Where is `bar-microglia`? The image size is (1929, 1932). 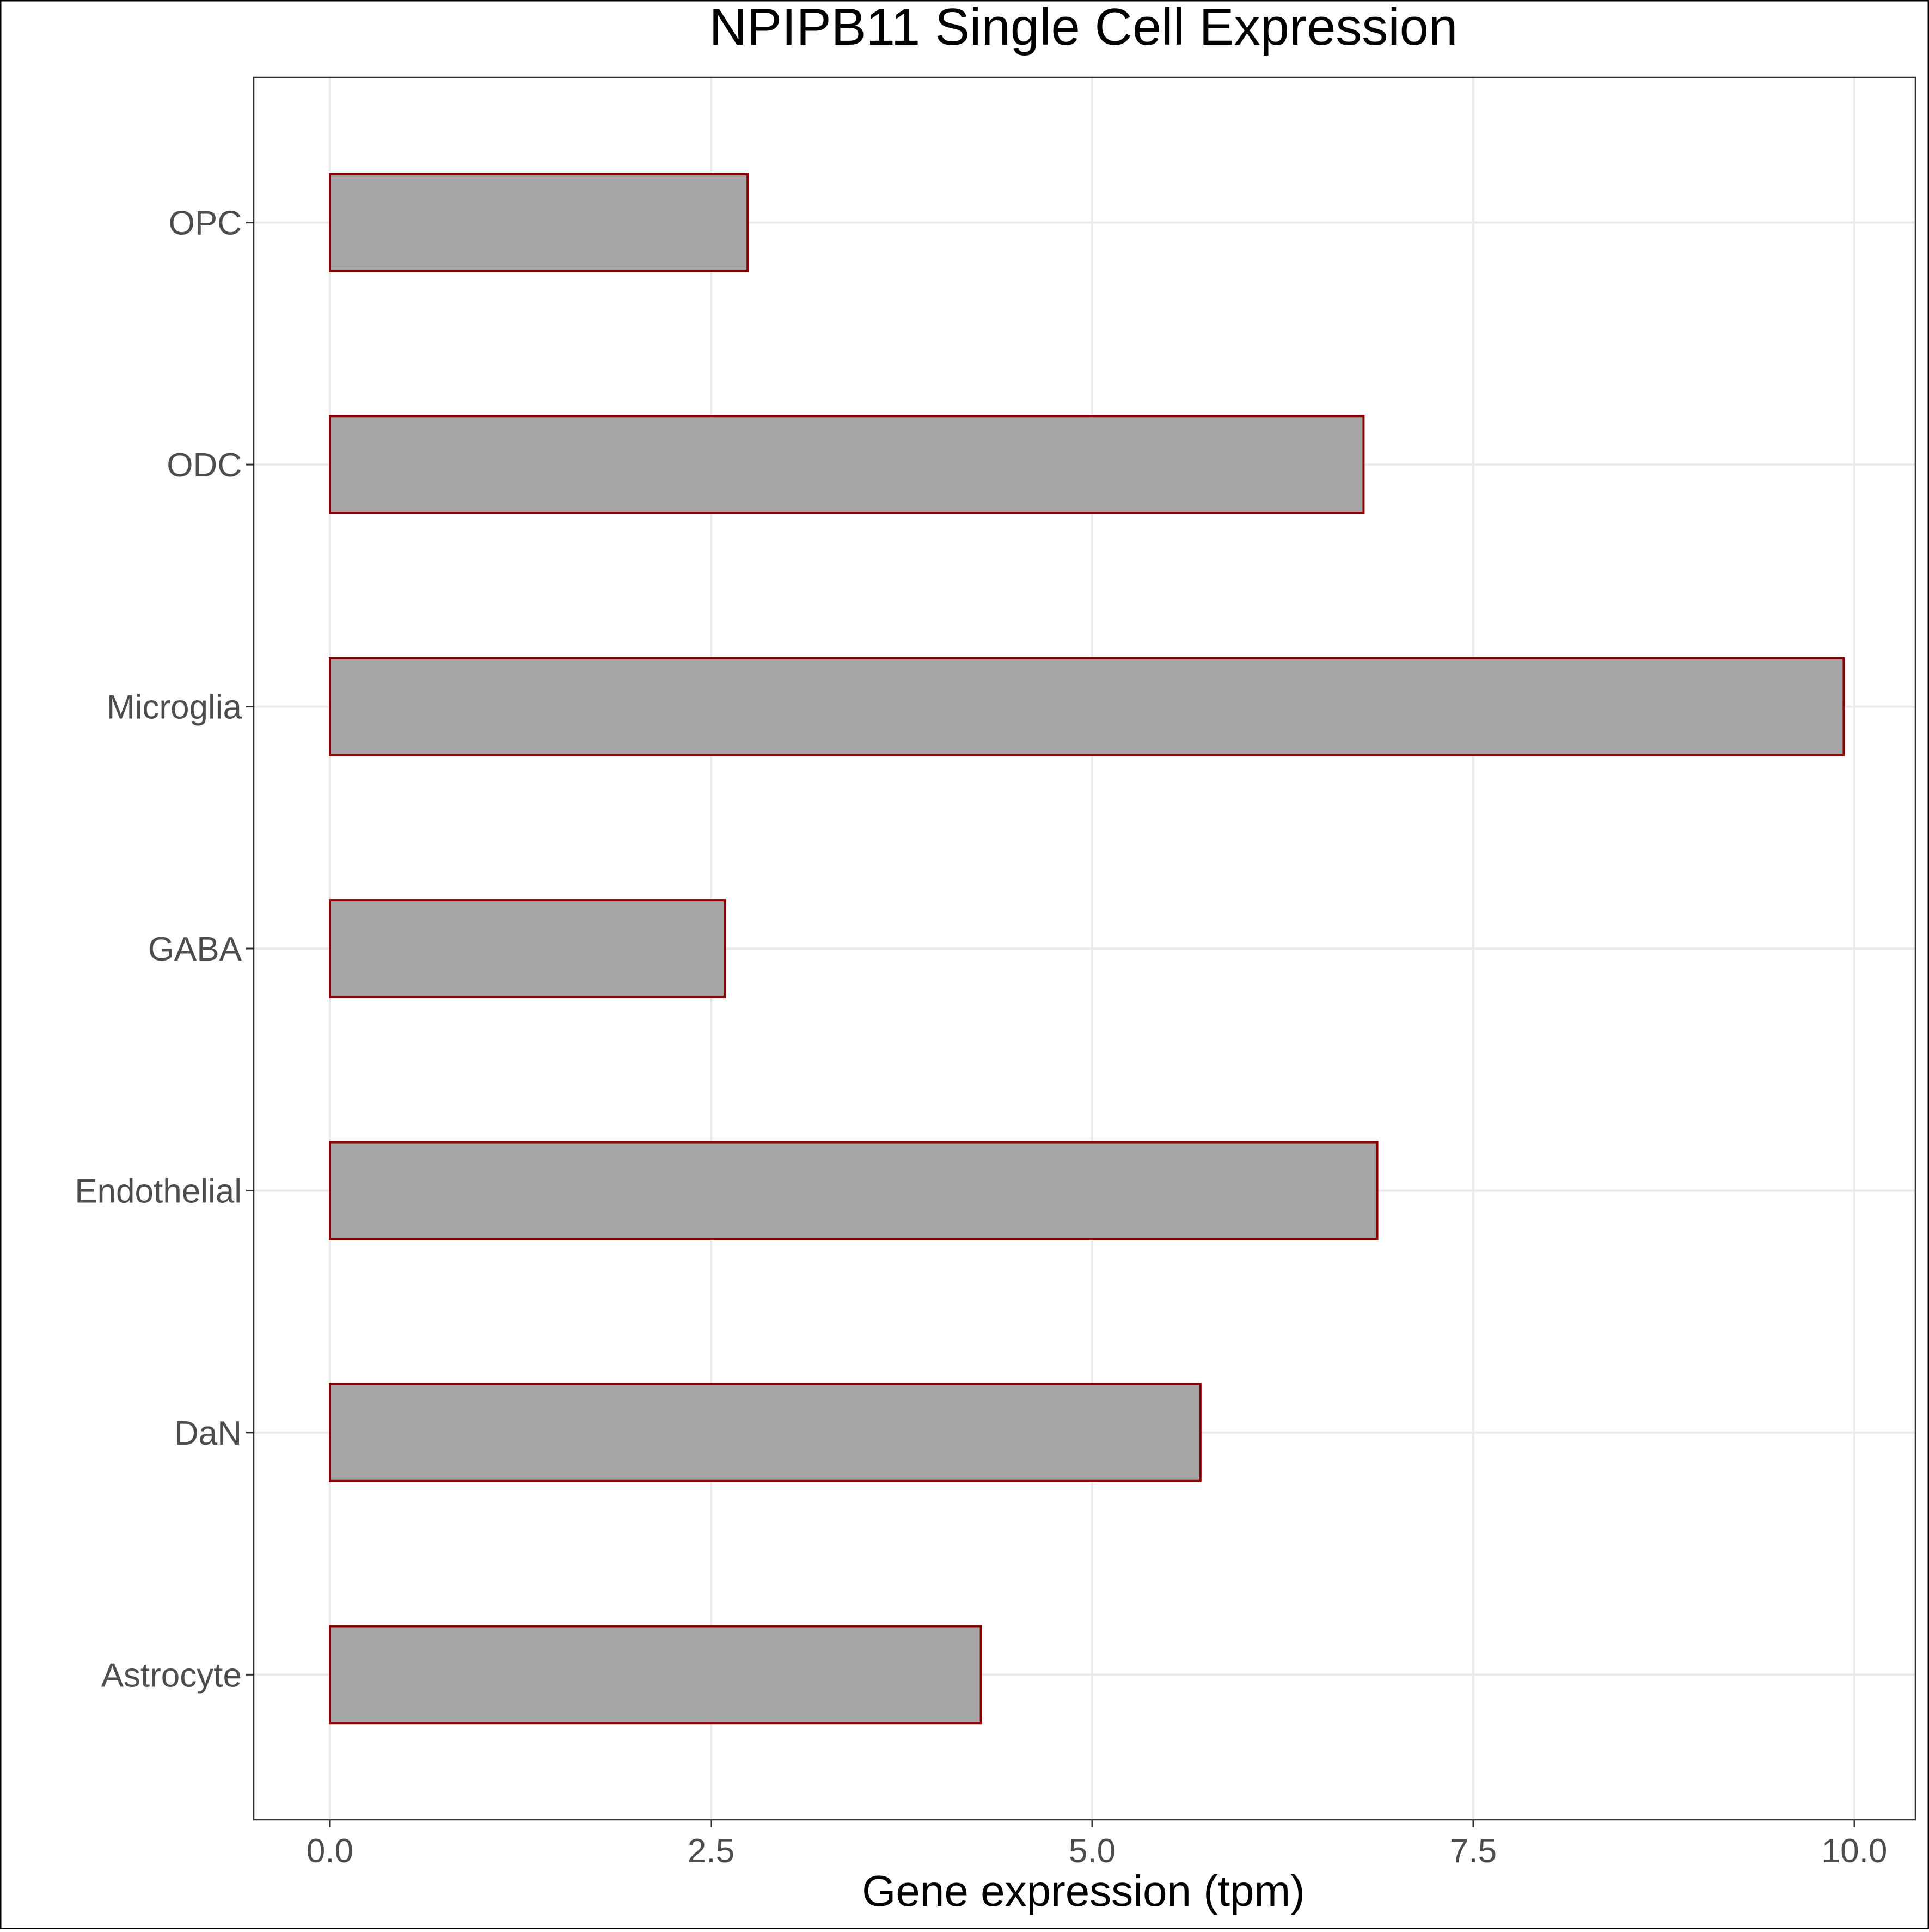 bar-microglia is located at coordinates (1087, 707).